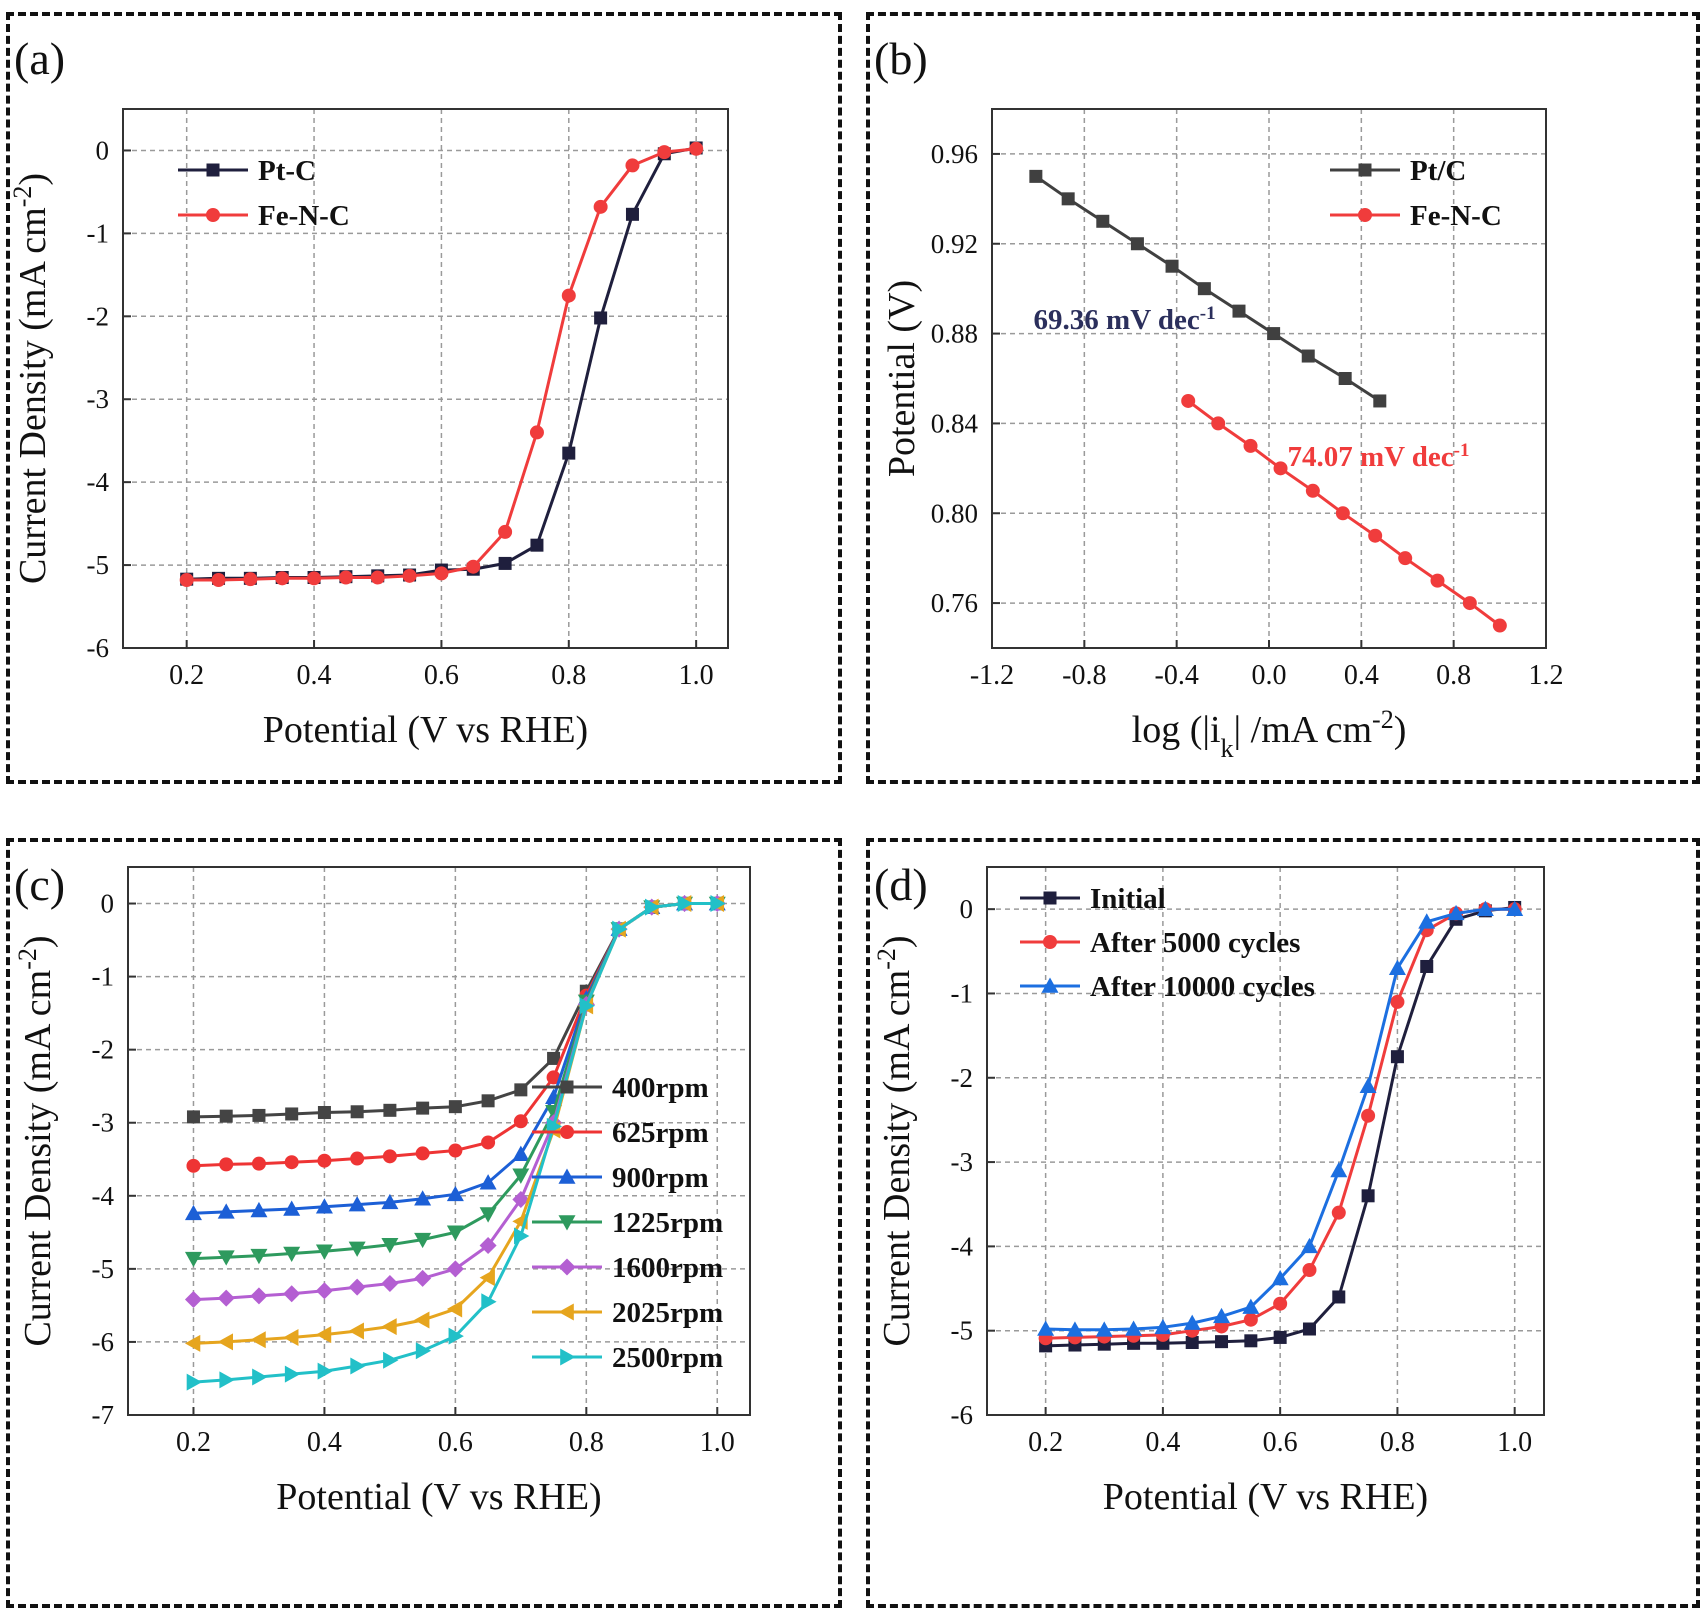 The width and height of the screenshot is (1705, 1612). I want to click on x-tick-label: 1.2, so click(1546, 675).